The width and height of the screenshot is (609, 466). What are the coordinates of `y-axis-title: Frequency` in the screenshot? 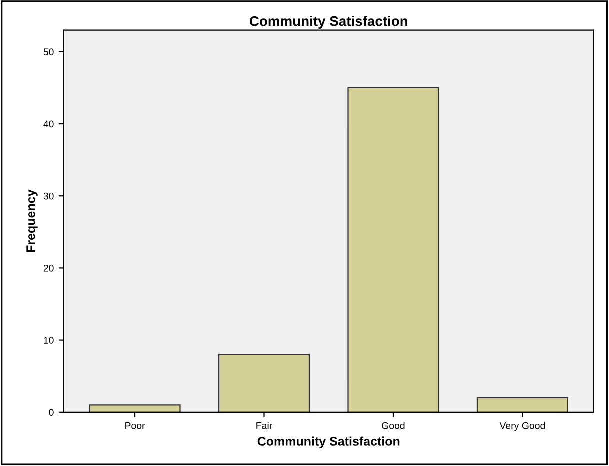 It's located at (32, 221).